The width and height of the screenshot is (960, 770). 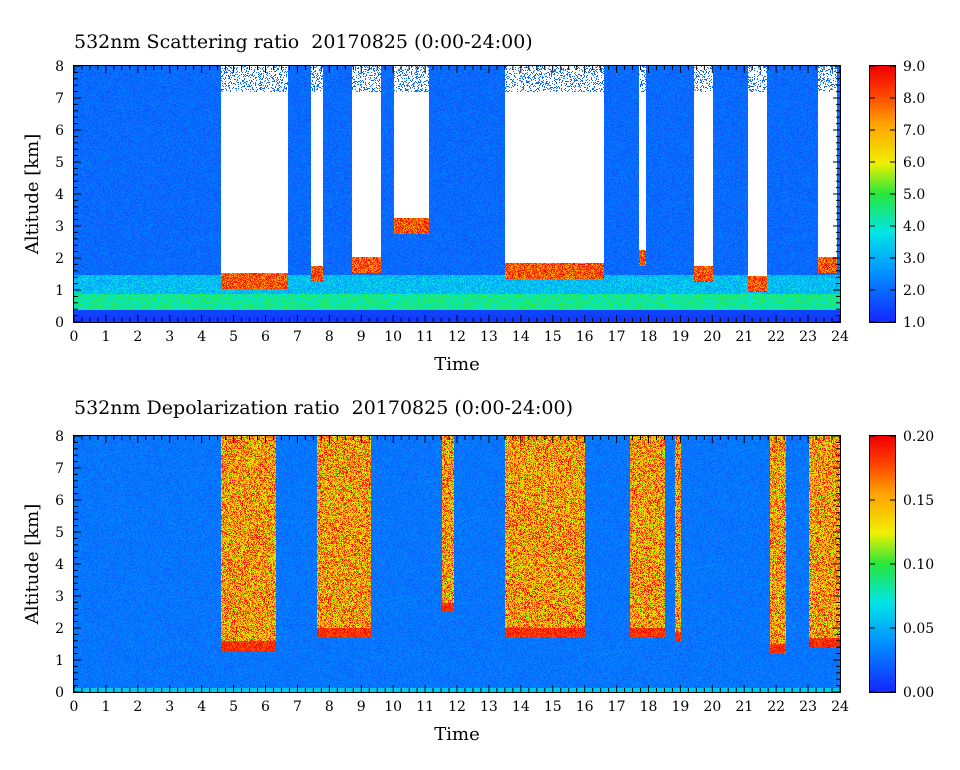 What do you see at coordinates (59, 693) in the screenshot?
I see `depolarization-y-tick-label: 0` at bounding box center [59, 693].